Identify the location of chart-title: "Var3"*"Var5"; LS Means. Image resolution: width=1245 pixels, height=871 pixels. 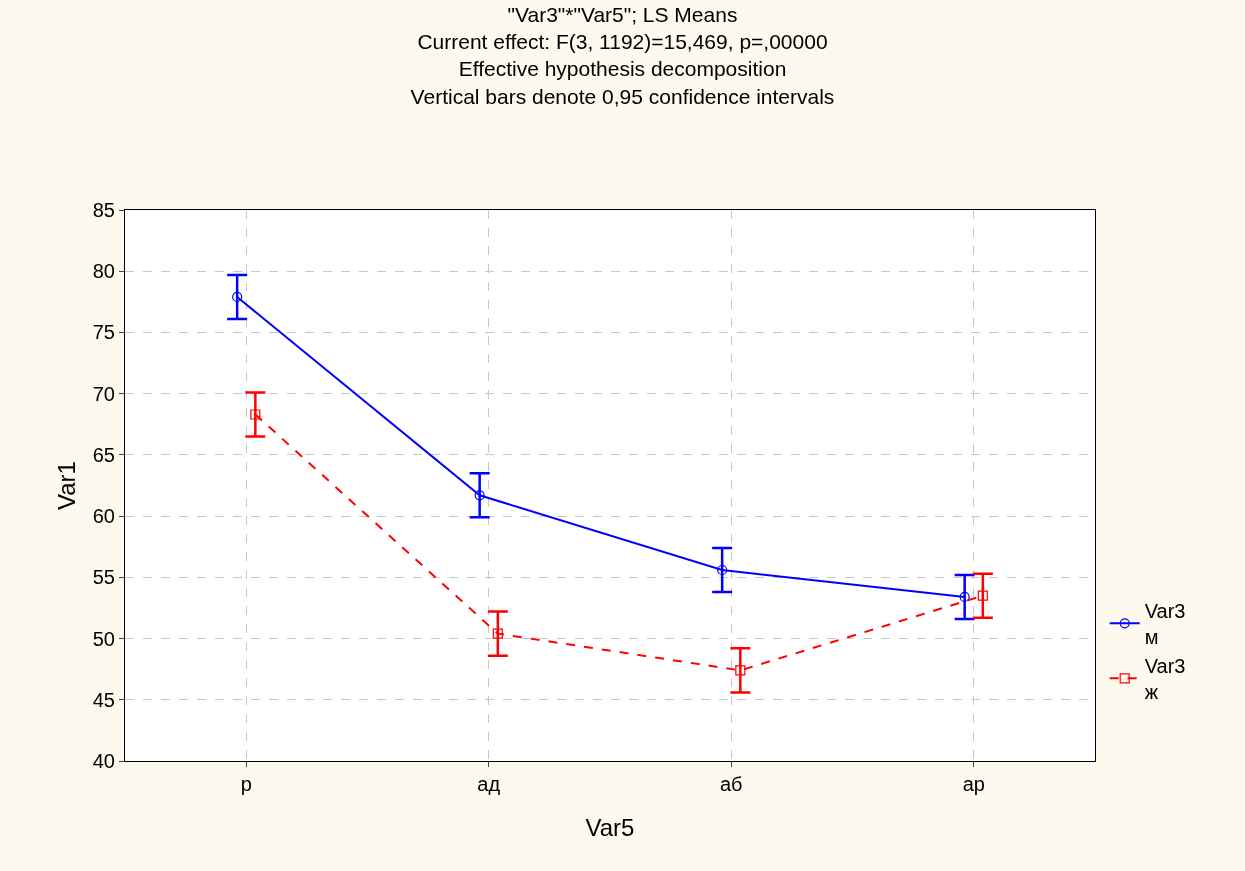
(622, 14).